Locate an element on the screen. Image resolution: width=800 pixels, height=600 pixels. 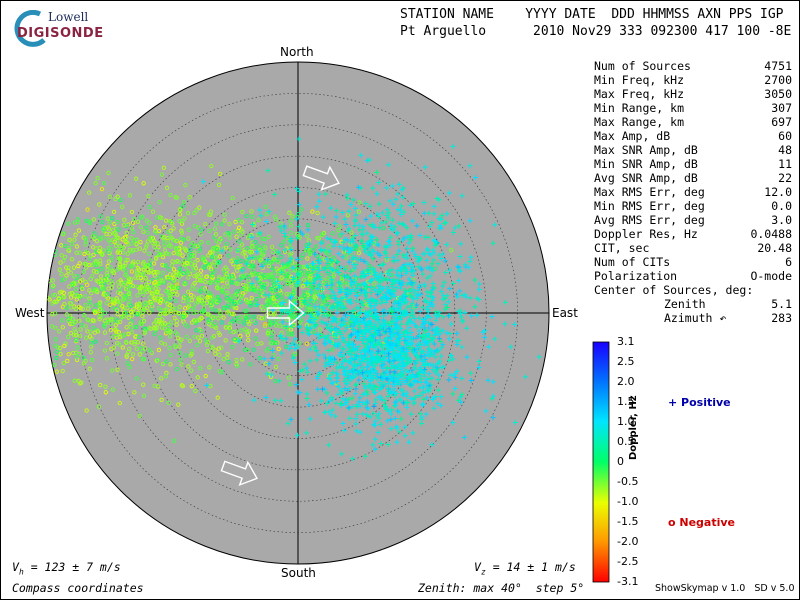
stat-row: Min Freq, kHz 2700 is located at coordinates (693, 80).